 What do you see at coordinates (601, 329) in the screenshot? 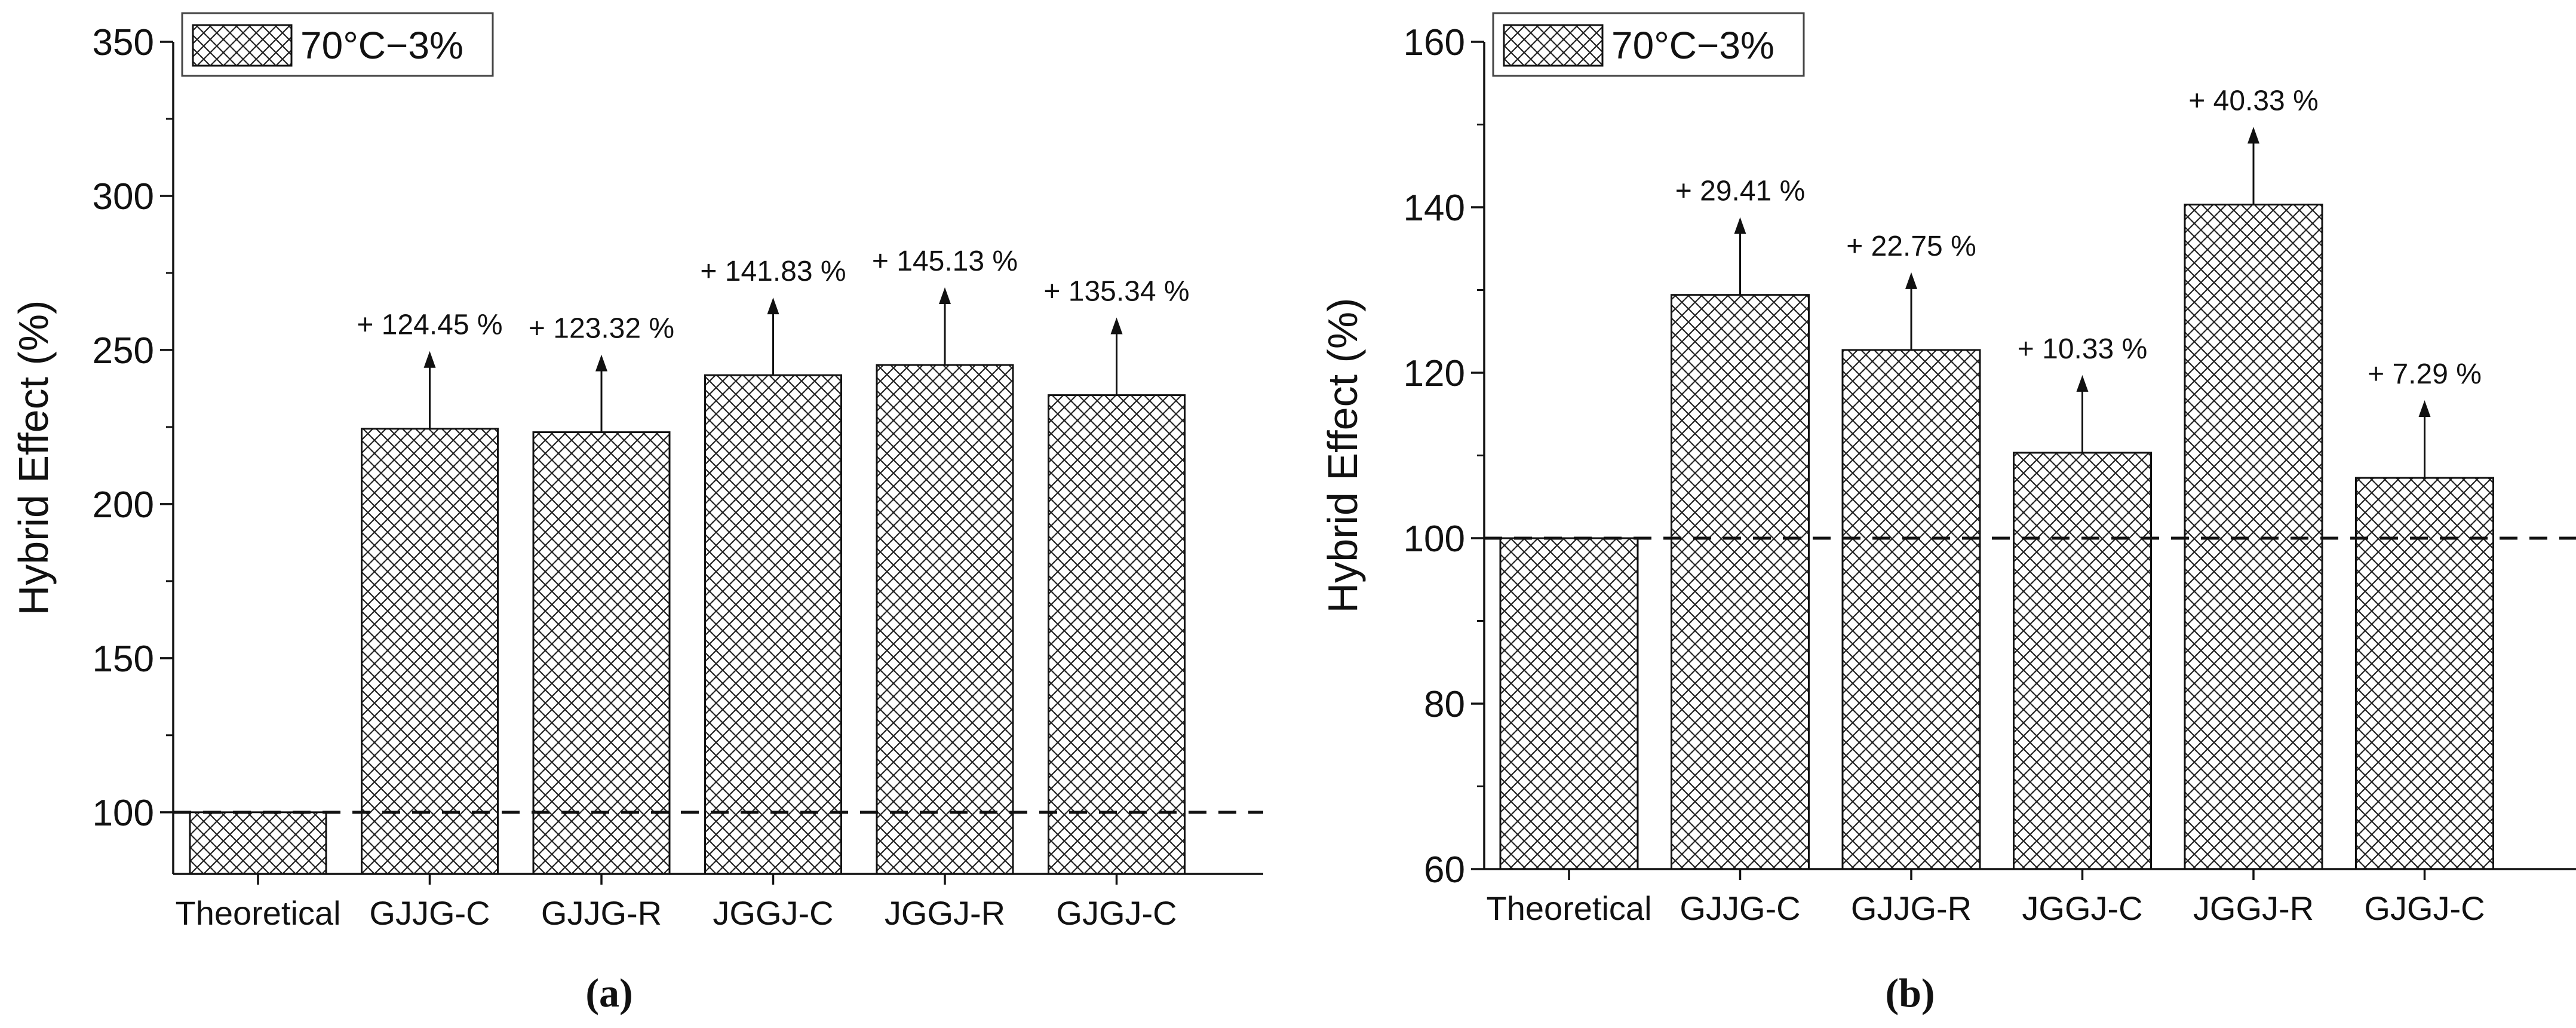
I see `increase-annotation: + 123.32 %` at bounding box center [601, 329].